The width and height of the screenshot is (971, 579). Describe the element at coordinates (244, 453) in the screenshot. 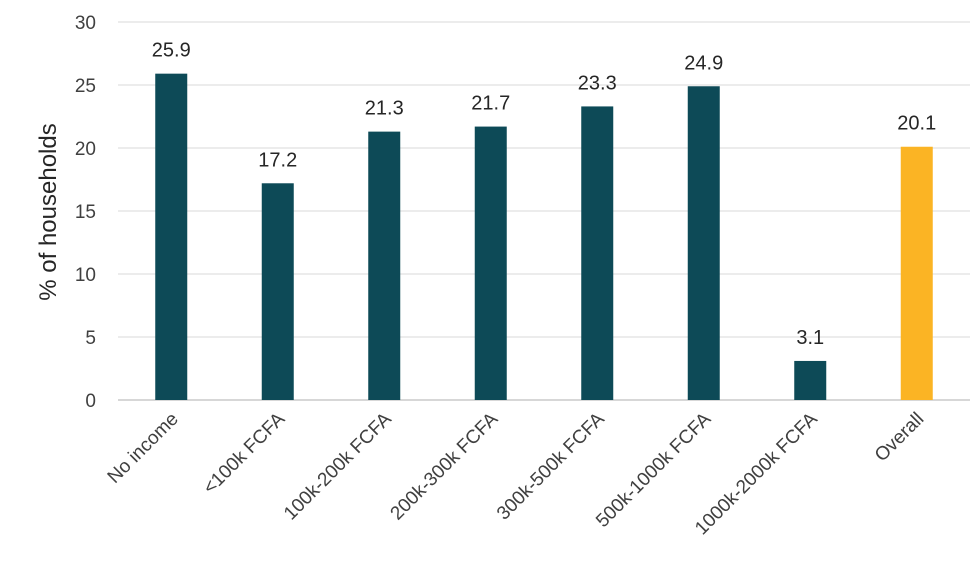

I see `x-tick-label: <100k FCFA` at that location.